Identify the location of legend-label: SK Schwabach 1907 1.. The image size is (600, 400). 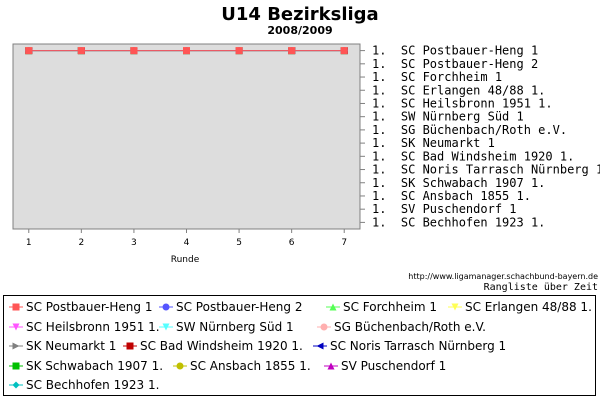
(95, 365).